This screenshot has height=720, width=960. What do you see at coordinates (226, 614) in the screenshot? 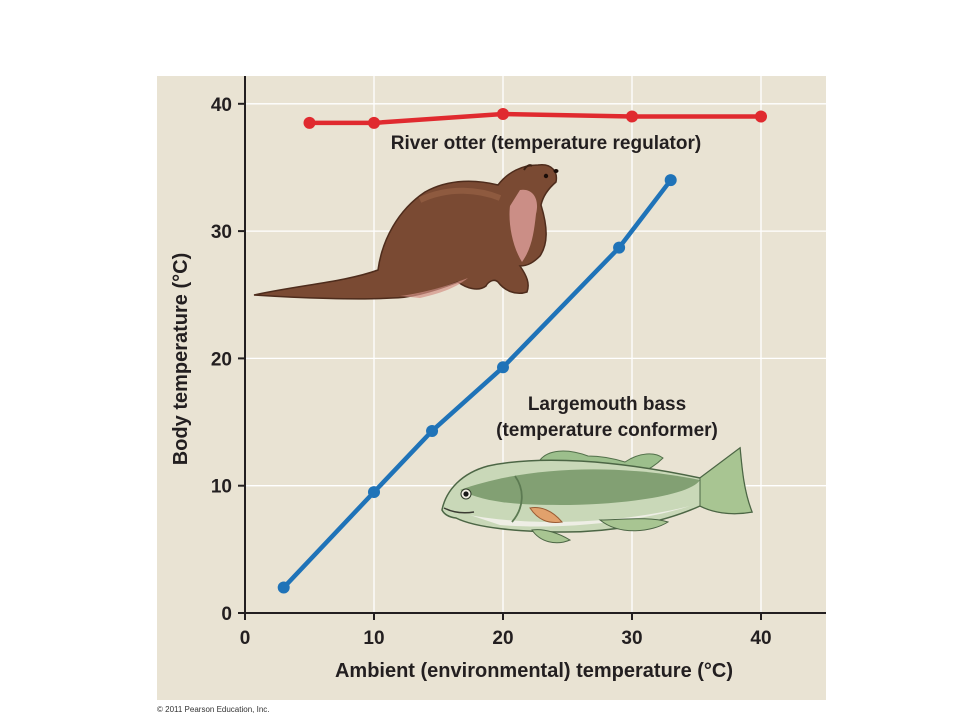
I see `y-tick-label: 0` at bounding box center [226, 614].